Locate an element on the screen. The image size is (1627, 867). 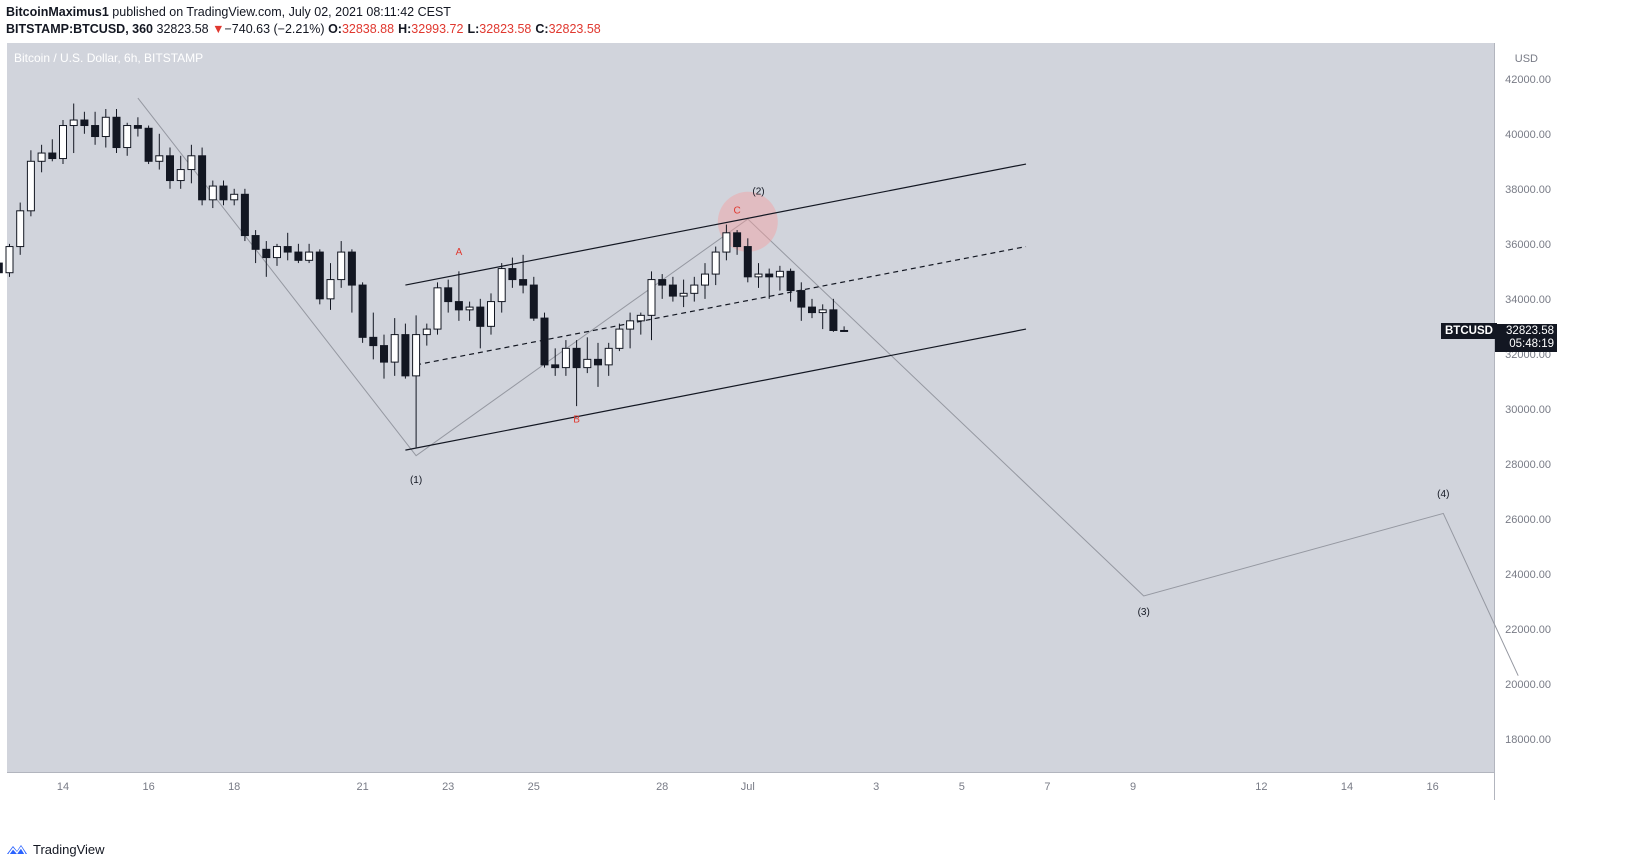
time-axis: 14 16 18 21 23 25 28 Jul 3 5 7 9 12 14 16 is located at coordinates (748, 787).